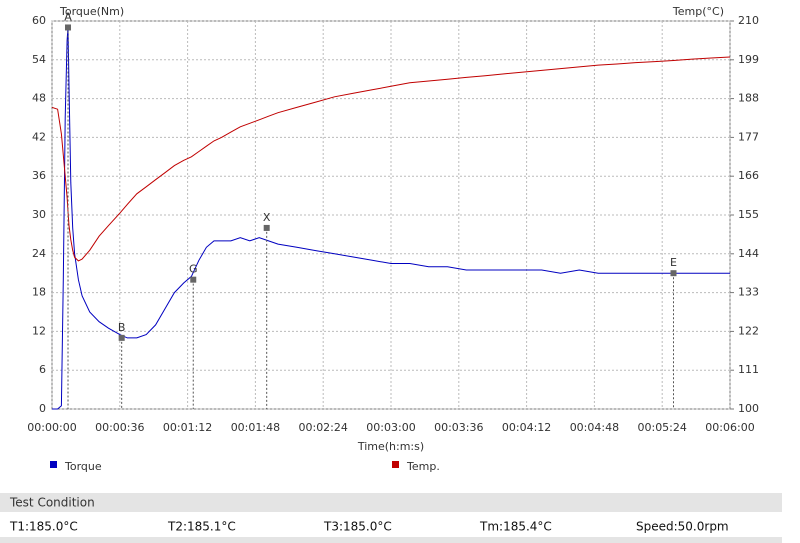  Describe the element at coordinates (390, 446) in the screenshot. I see `x-axis-label: Time(h:m:s)` at that location.